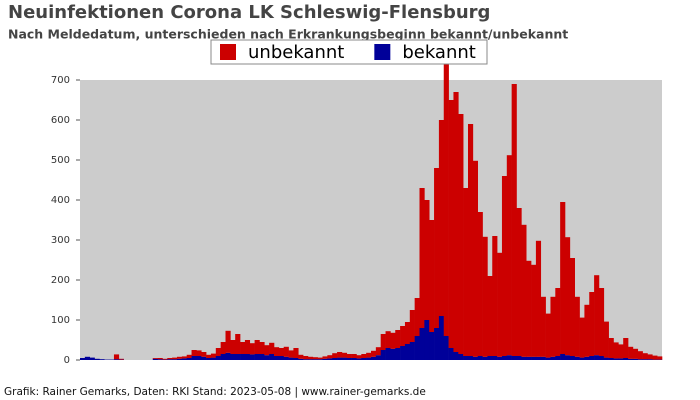 The width and height of the screenshot is (700, 400). I want to click on legend-label: unbekannt, so click(296, 52).